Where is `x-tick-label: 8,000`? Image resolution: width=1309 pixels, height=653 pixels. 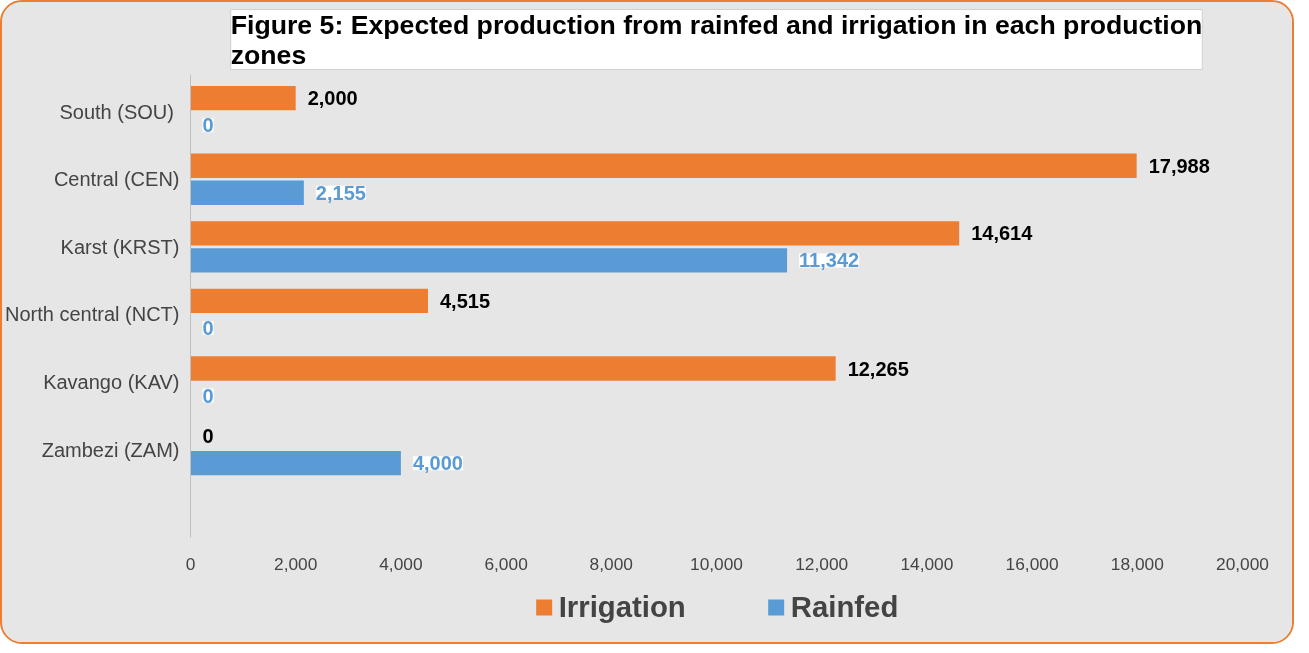
x-tick-label: 8,000 is located at coordinates (611, 563).